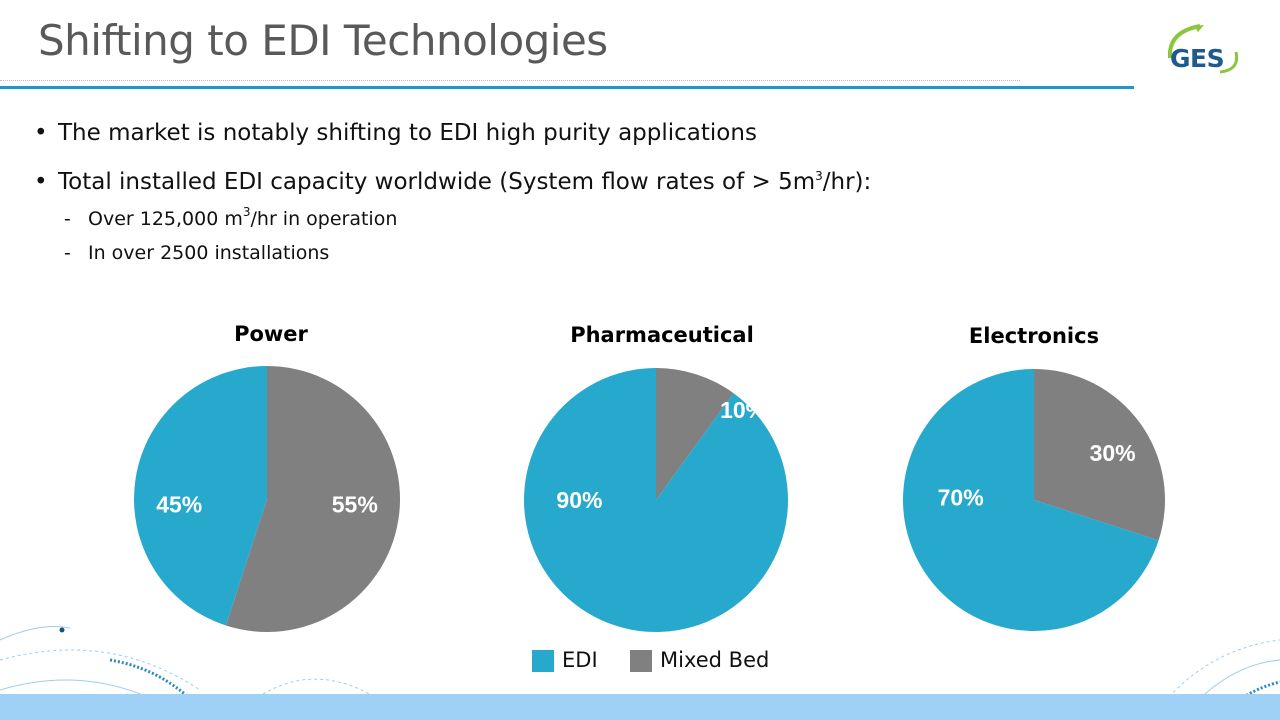 The width and height of the screenshot is (1280, 720). Describe the element at coordinates (847, 182) in the screenshot. I see `bullet-text-part: /hr):` at that location.